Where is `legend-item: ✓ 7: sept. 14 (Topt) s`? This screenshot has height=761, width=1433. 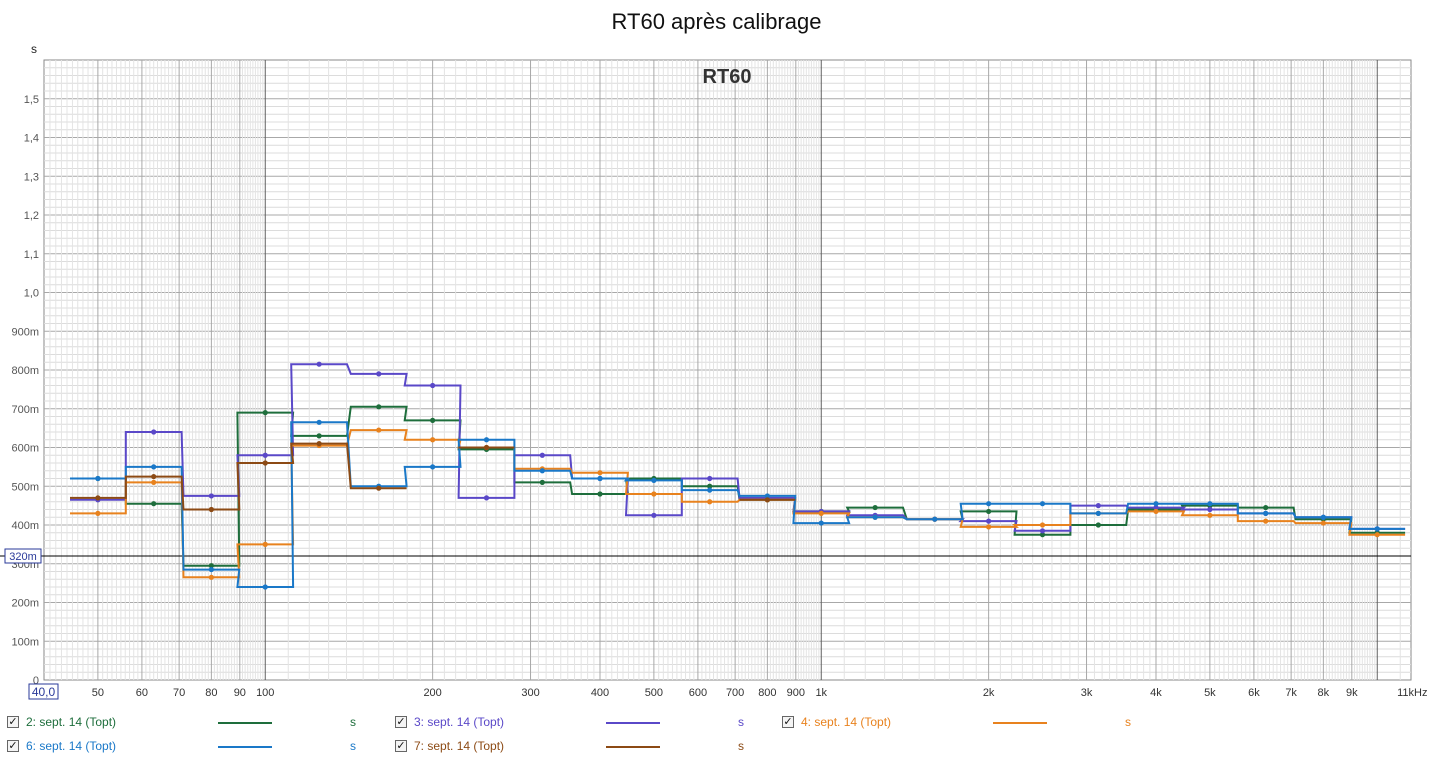
legend-item: ✓ 7: sept. 14 (Topt) s is located at coordinates (585, 748).